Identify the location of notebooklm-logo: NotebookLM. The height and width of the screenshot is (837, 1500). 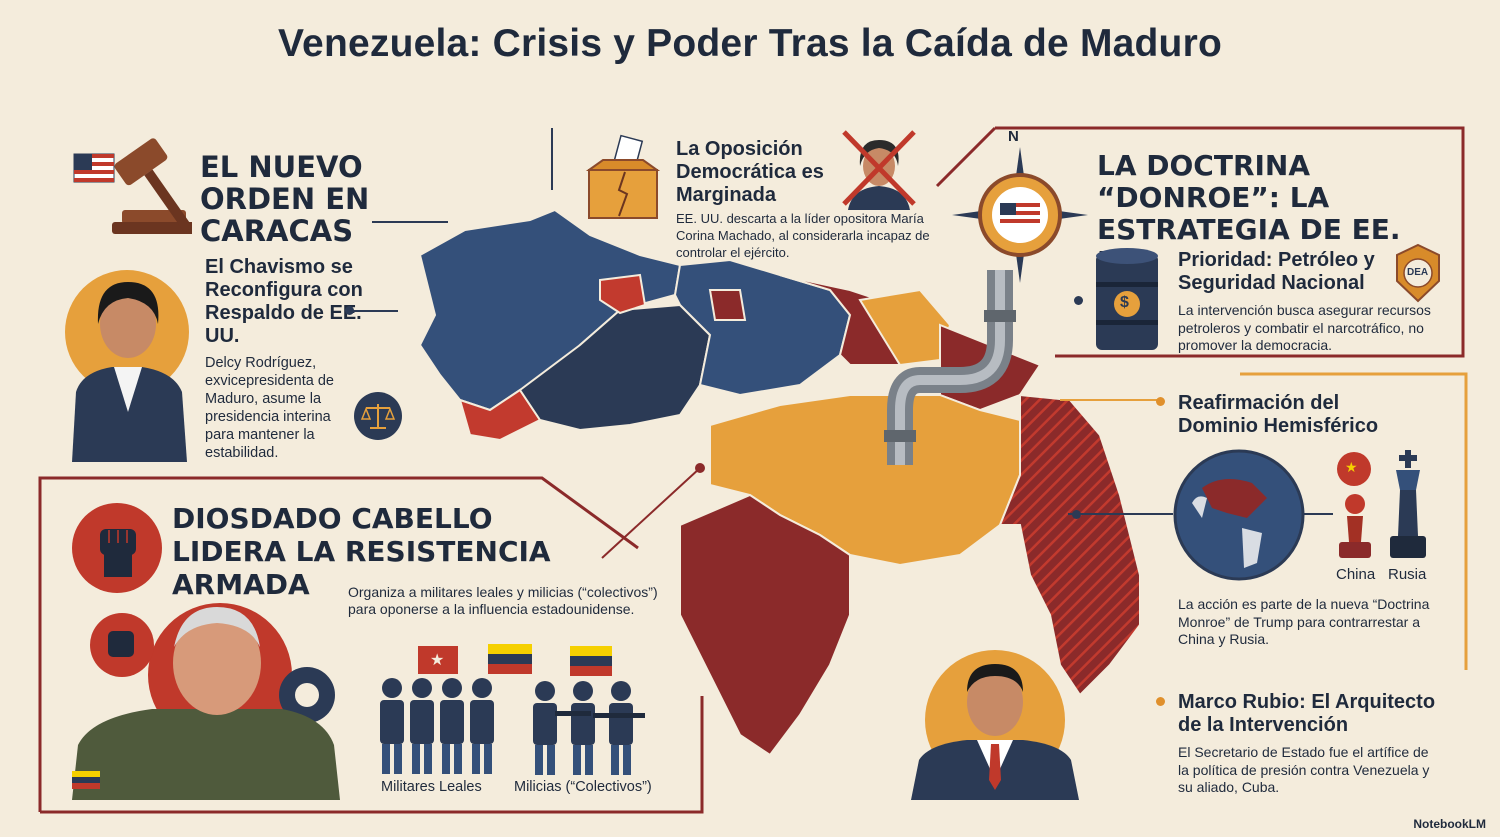
(1449, 824).